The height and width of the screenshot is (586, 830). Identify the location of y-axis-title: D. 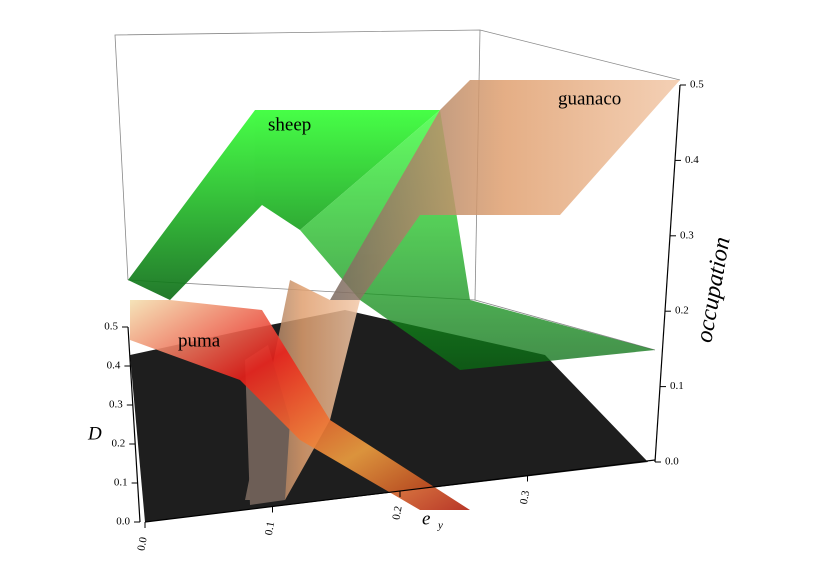
(94, 433).